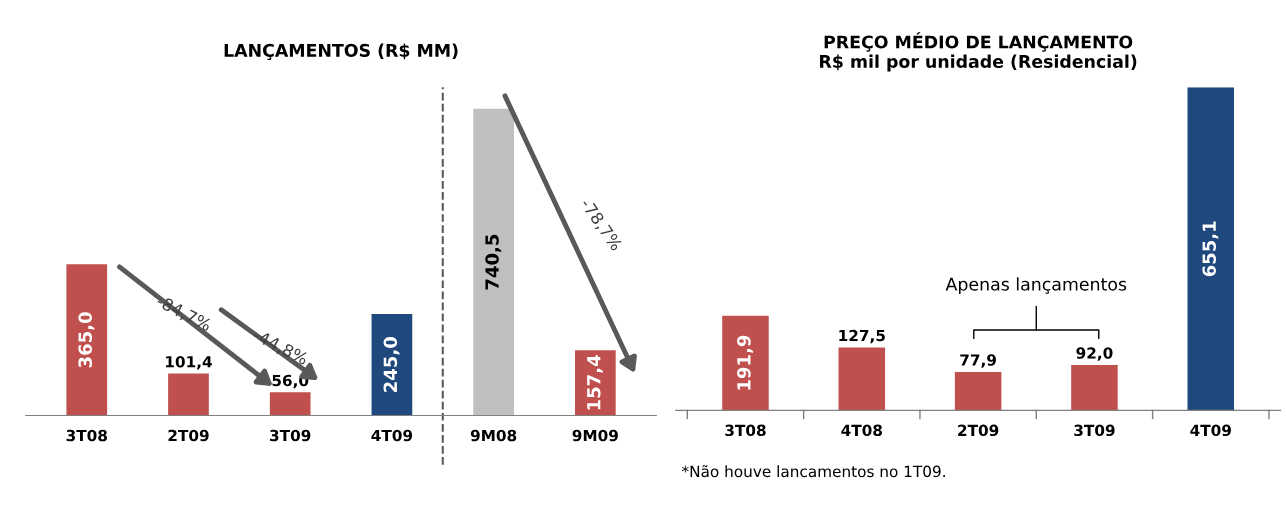  What do you see at coordinates (978, 361) in the screenshot?
I see `data-label: 77,9` at bounding box center [978, 361].